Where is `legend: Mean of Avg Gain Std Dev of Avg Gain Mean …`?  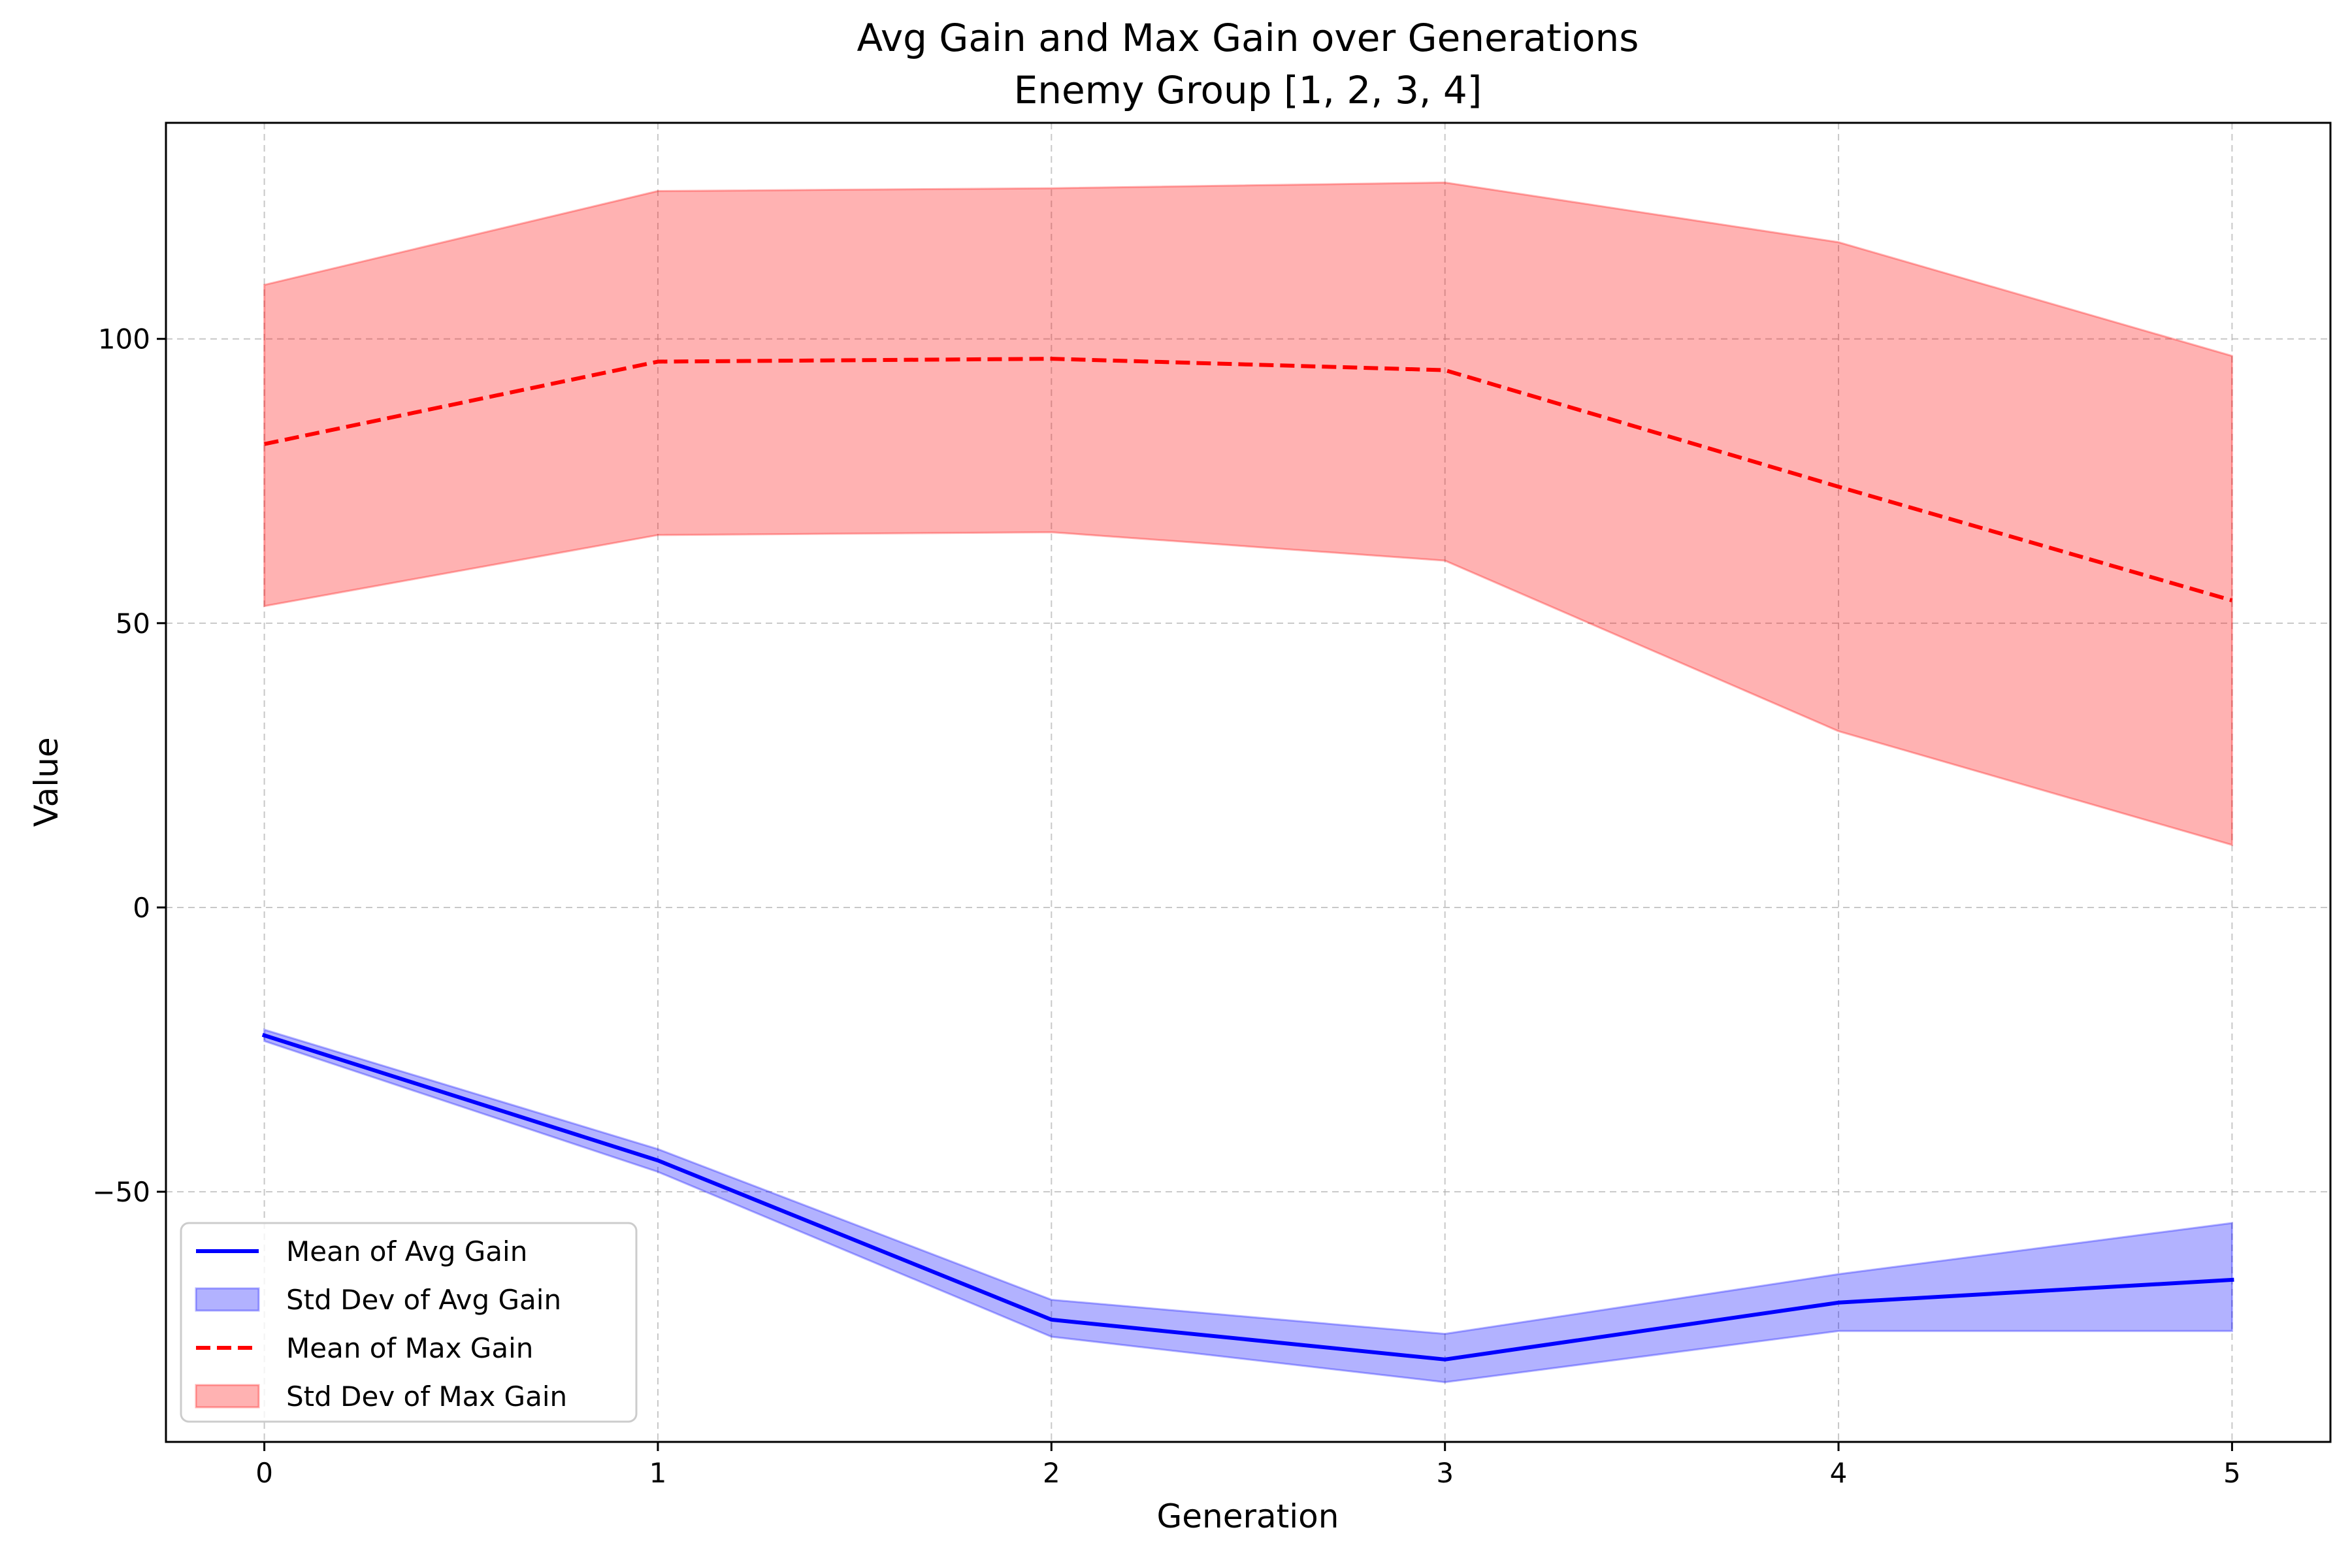 legend: Mean of Avg Gain Std Dev of Avg Gain Mean … is located at coordinates (409, 1322).